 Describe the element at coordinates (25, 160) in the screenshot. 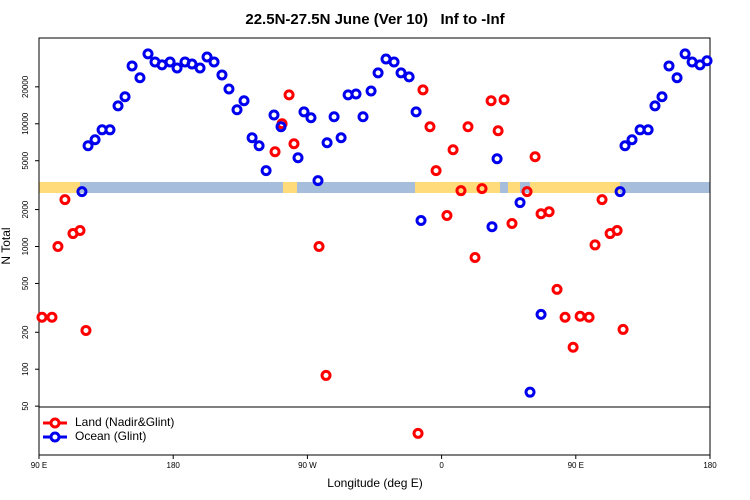

I see `y-tick-label: 5000` at that location.